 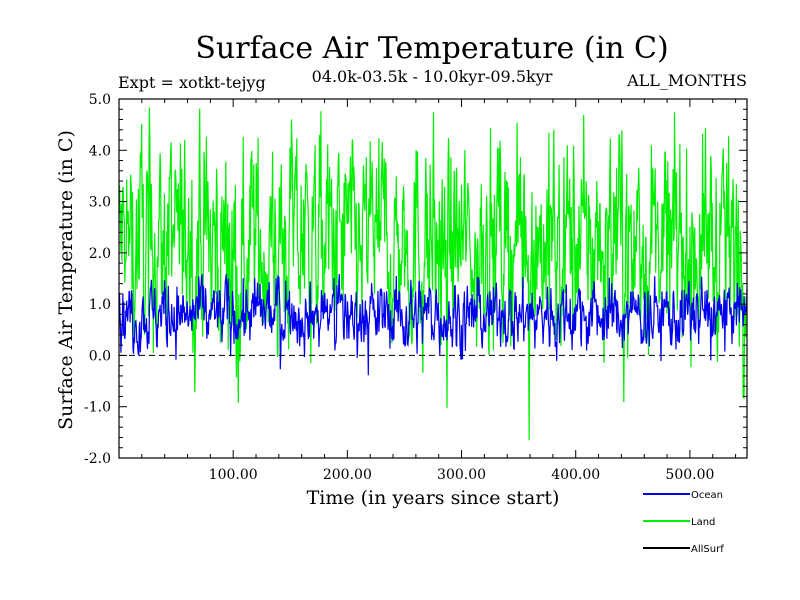 I want to click on y-tick-label: 1.0, so click(x=100, y=305).